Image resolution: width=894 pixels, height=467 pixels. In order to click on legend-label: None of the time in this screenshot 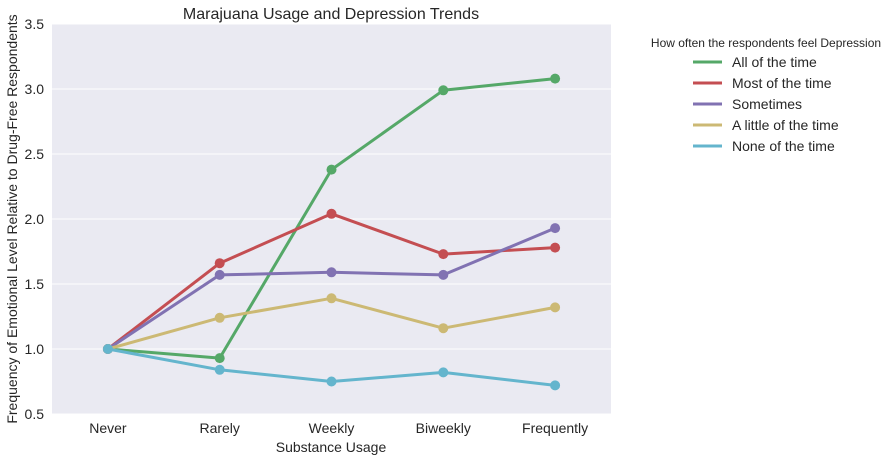, I will do `click(783, 146)`.